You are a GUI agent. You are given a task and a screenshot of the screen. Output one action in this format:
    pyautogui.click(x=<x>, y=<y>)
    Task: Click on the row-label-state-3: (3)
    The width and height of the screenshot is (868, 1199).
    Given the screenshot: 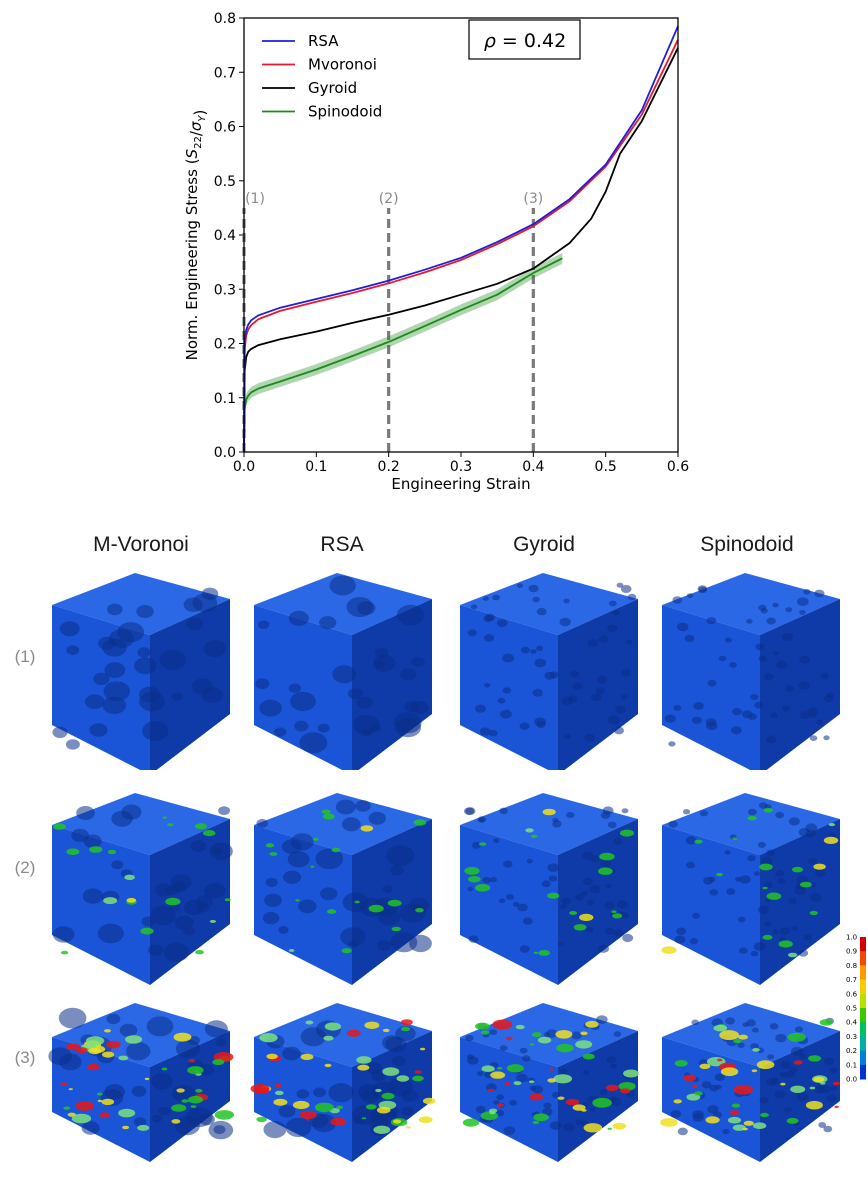 What is the action you would take?
    pyautogui.click(x=25, y=1057)
    